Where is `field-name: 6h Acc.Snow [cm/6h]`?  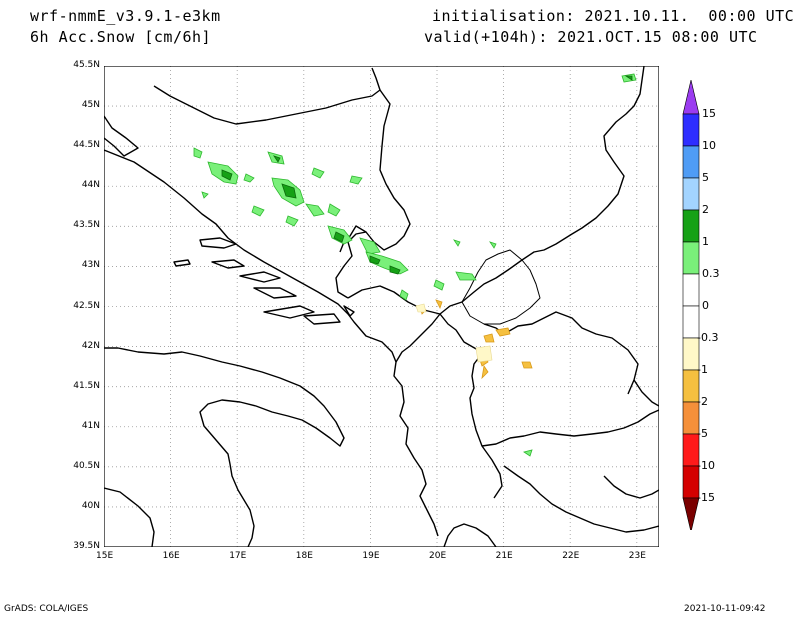
field-name: 6h Acc.Snow [cm/6h] is located at coordinates (121, 37).